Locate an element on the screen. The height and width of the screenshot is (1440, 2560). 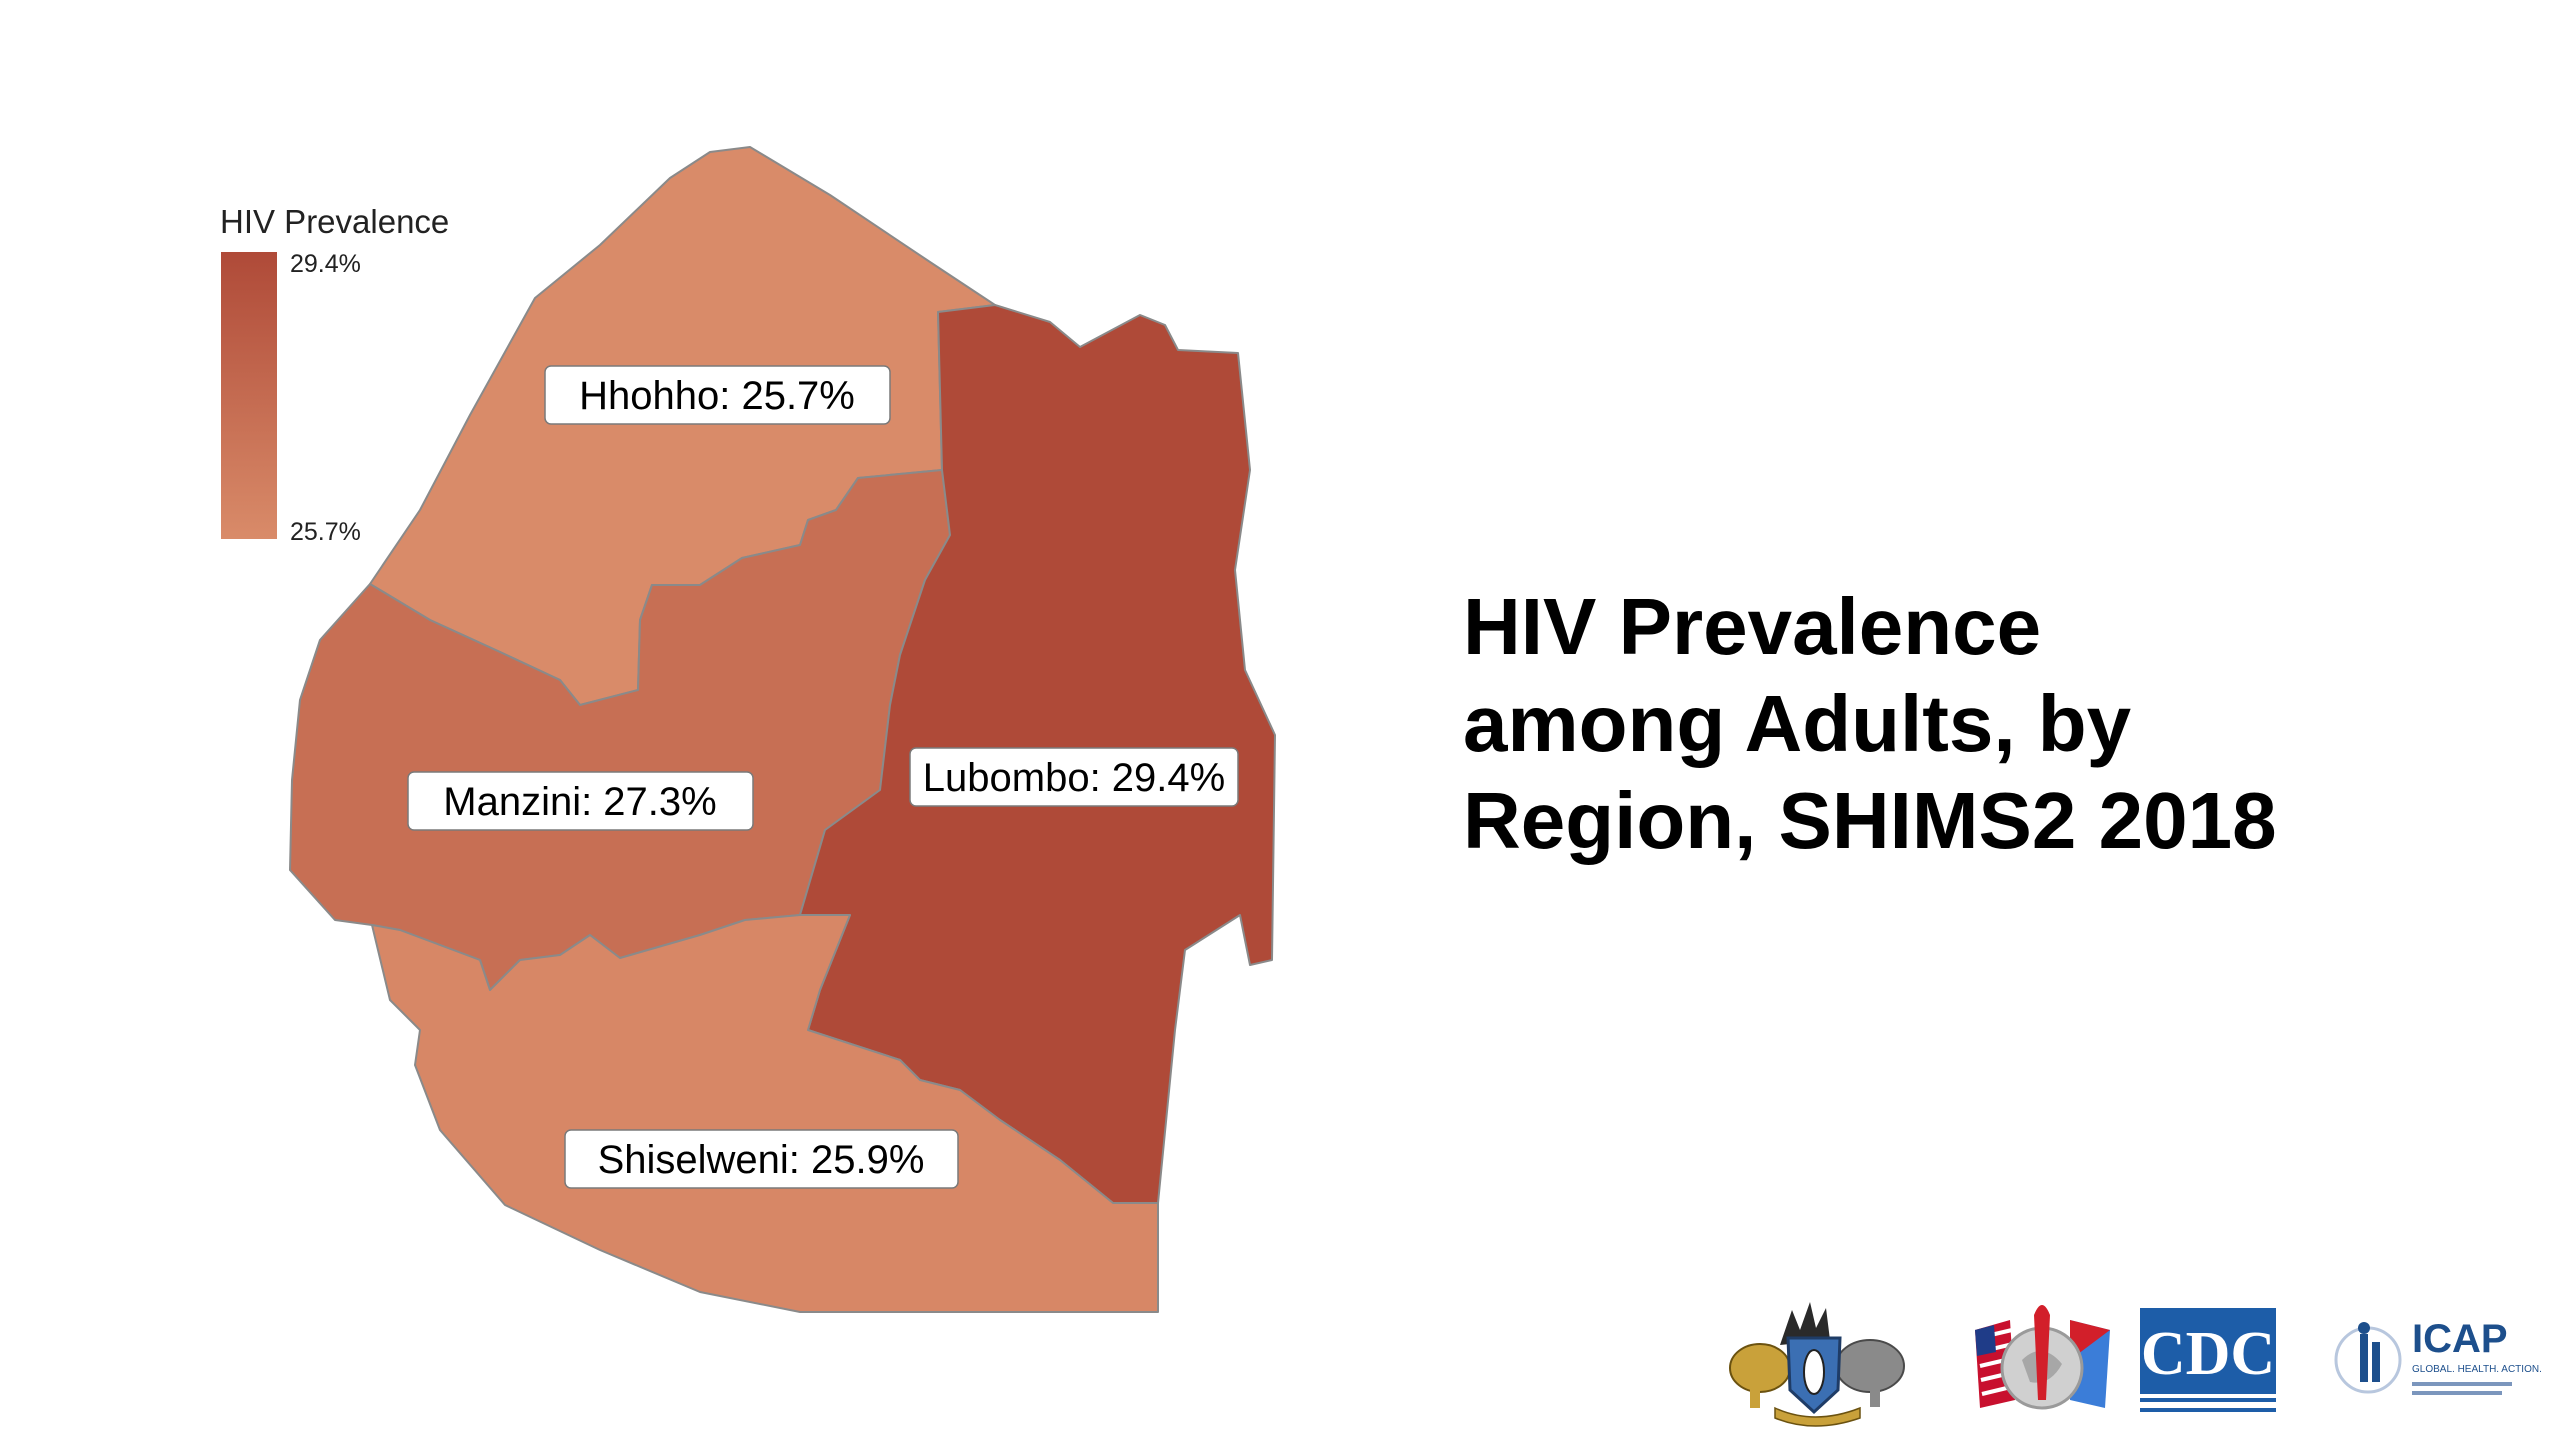
label-shiselweni: Shiselweni: 25.9% is located at coordinates (761, 1159).